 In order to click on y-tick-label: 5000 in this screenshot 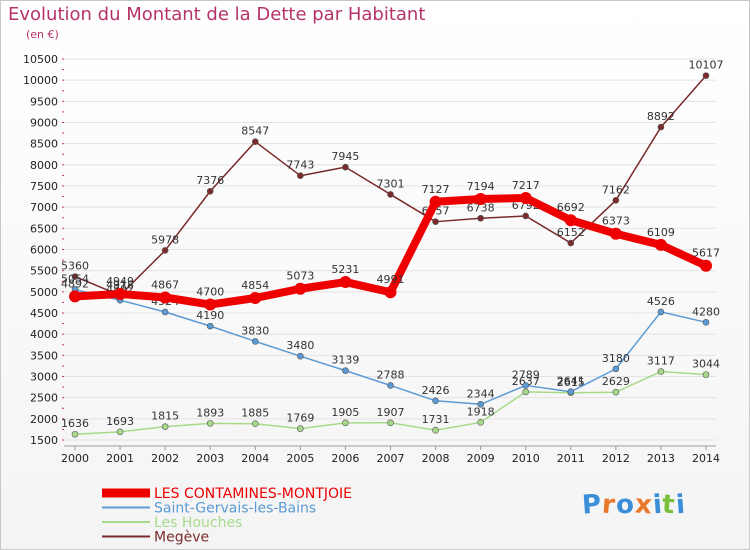, I will do `click(44, 292)`.